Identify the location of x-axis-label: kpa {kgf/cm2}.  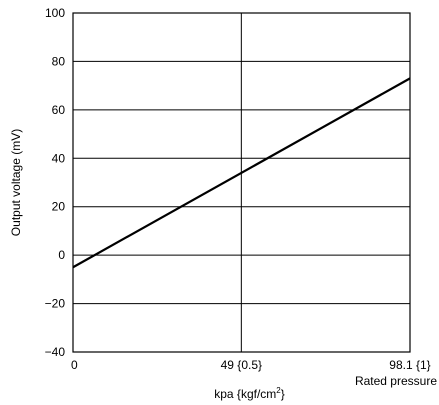
(249, 393).